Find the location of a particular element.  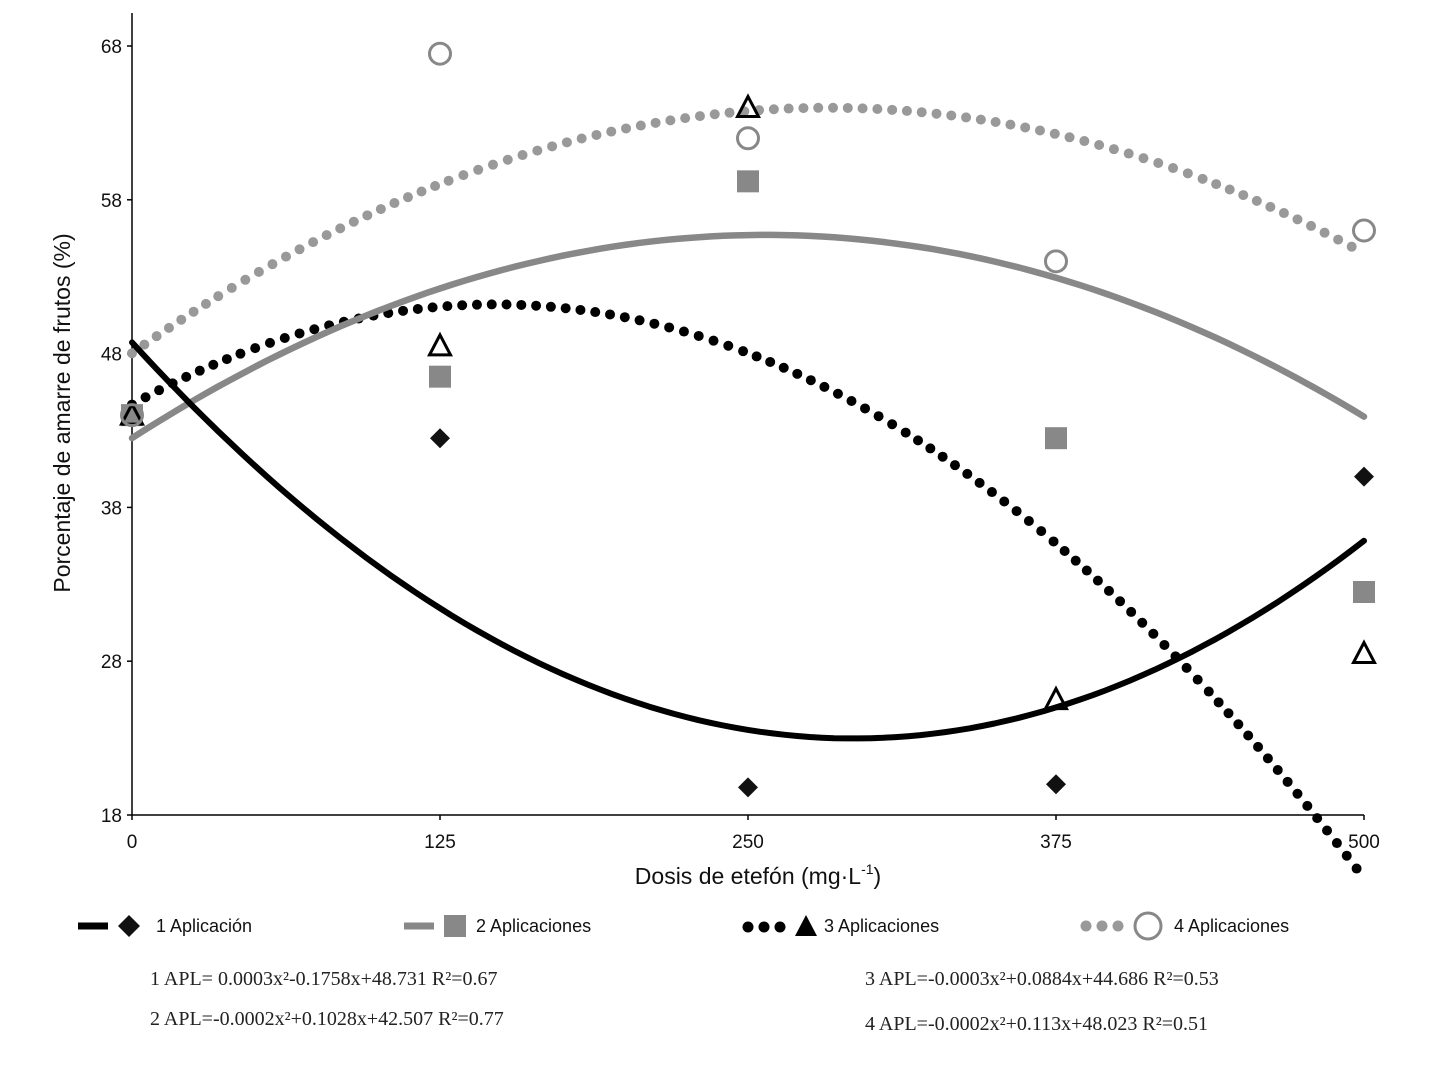

legend-label-4: 4 Aplicaciones is located at coordinates (1232, 925).